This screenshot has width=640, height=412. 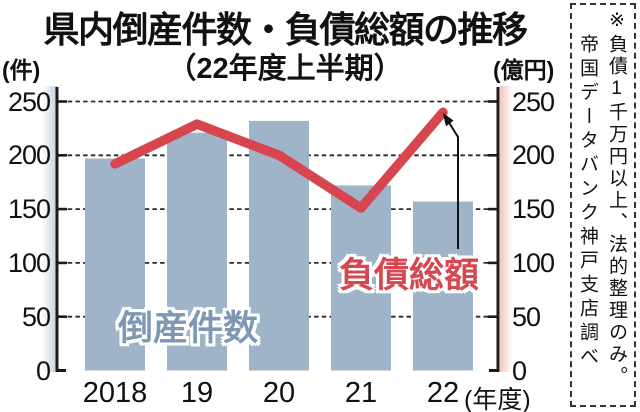 What do you see at coordinates (409, 275) in the screenshot?
I see `line-series-label: 負債総額` at bounding box center [409, 275].